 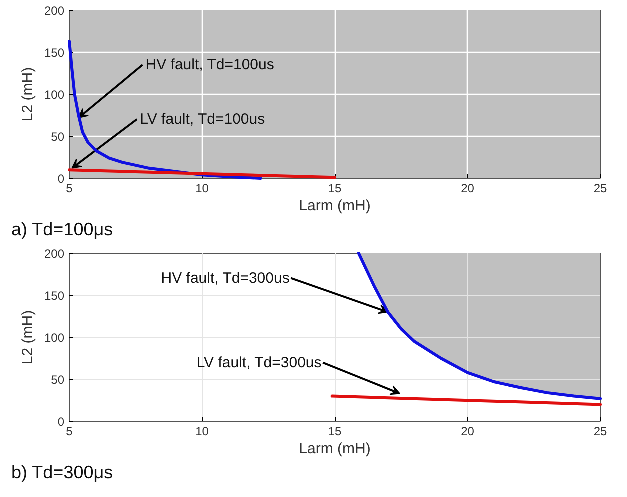 What do you see at coordinates (63, 472) in the screenshot?
I see `text: b) Td=300μs` at bounding box center [63, 472].